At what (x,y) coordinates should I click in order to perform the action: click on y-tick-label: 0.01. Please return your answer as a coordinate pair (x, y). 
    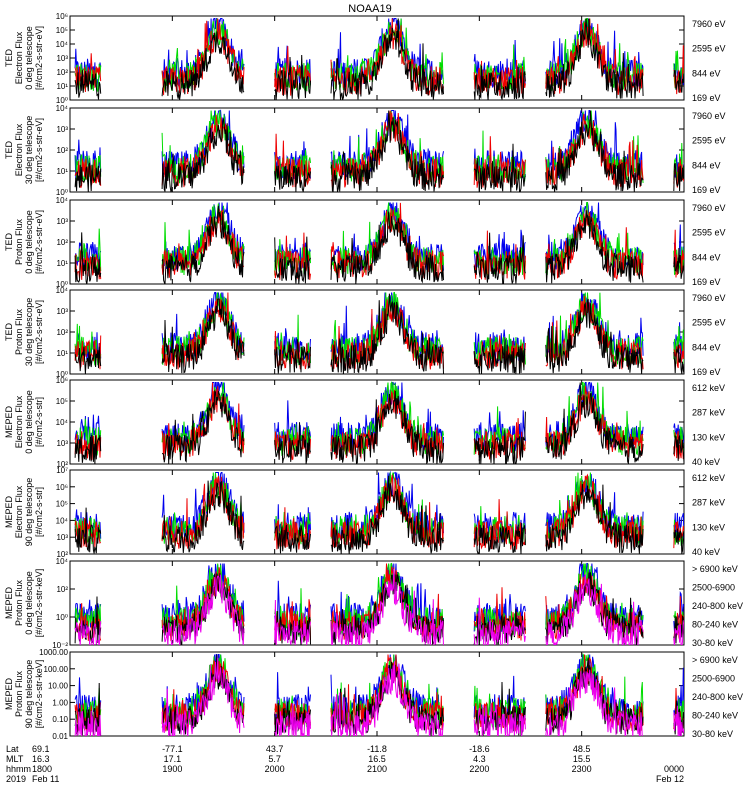
    Looking at the image, I should click on (60, 736).